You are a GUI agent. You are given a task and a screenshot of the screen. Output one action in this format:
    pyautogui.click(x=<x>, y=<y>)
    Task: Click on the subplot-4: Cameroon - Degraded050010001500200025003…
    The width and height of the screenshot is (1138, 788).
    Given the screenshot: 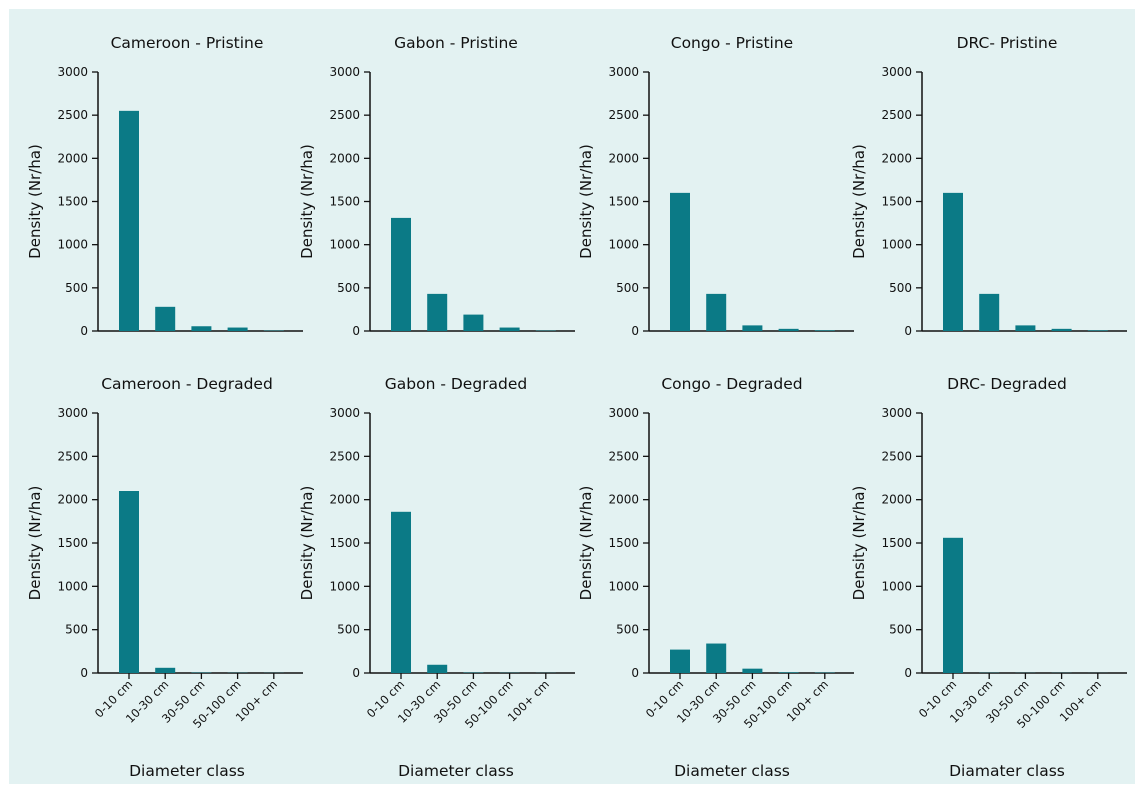 What is the action you would take?
    pyautogui.click(x=164, y=577)
    